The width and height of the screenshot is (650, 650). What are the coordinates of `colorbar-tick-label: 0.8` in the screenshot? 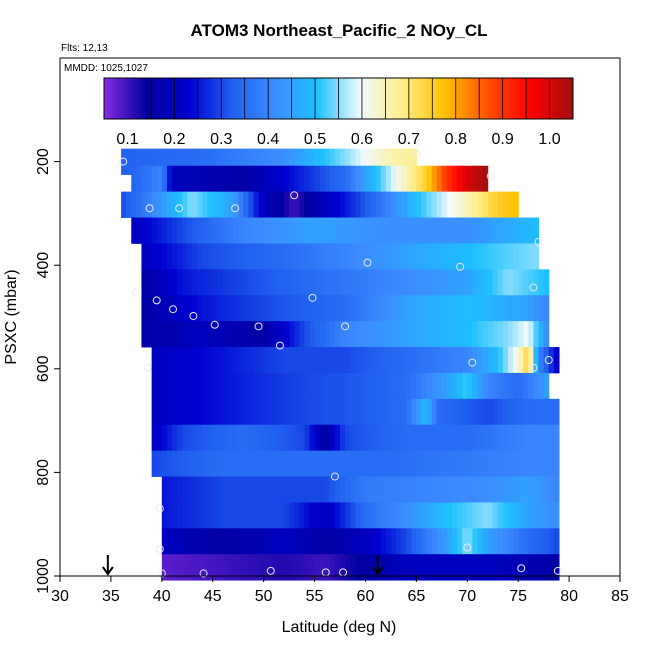 It's located at (456, 139).